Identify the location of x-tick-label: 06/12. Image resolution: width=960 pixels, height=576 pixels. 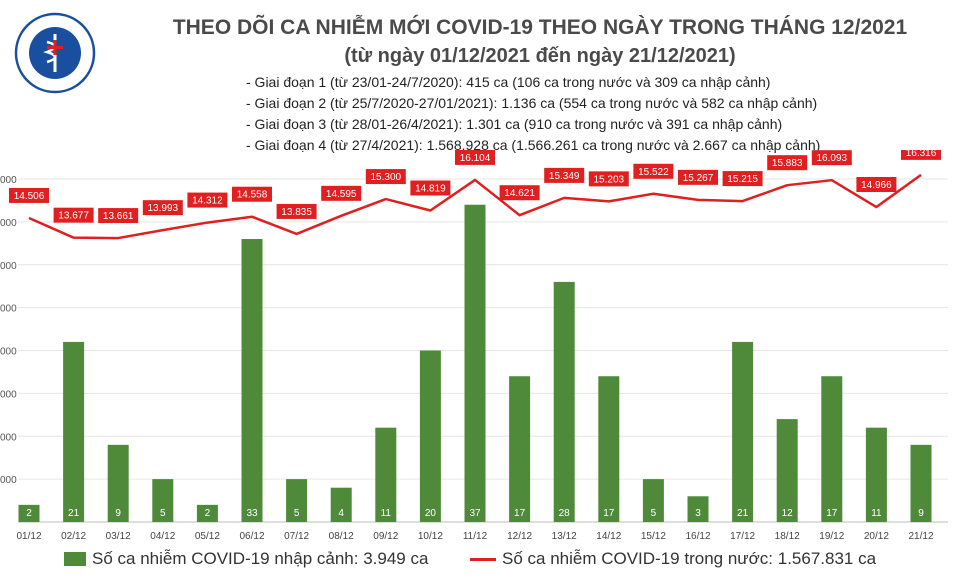
(251, 536).